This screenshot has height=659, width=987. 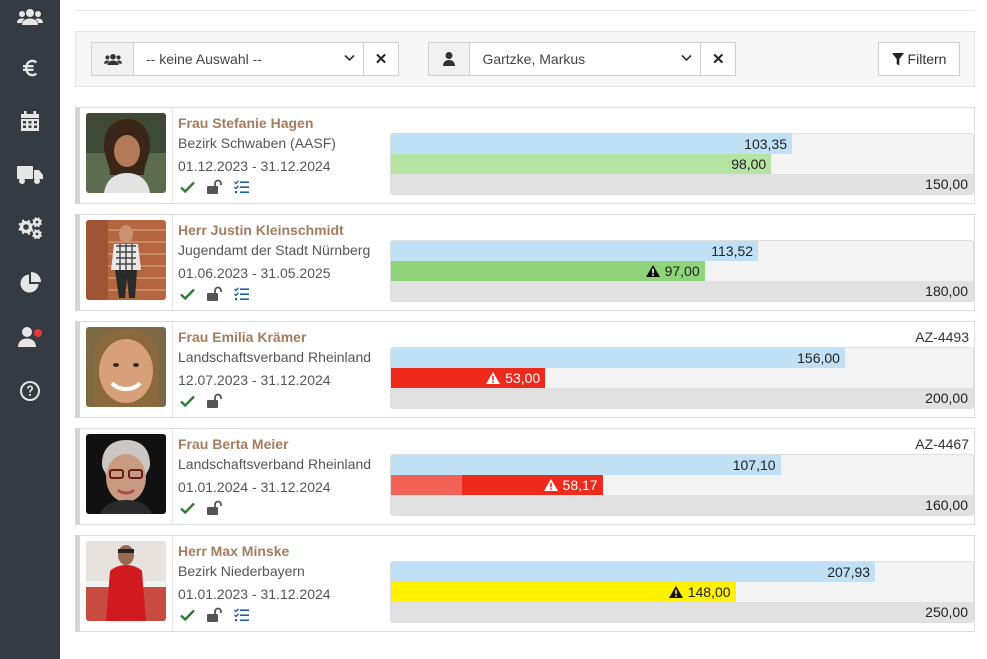 What do you see at coordinates (257, 143) in the screenshot?
I see `cost-bearer: Bezirk Schwaben (AASF)` at bounding box center [257, 143].